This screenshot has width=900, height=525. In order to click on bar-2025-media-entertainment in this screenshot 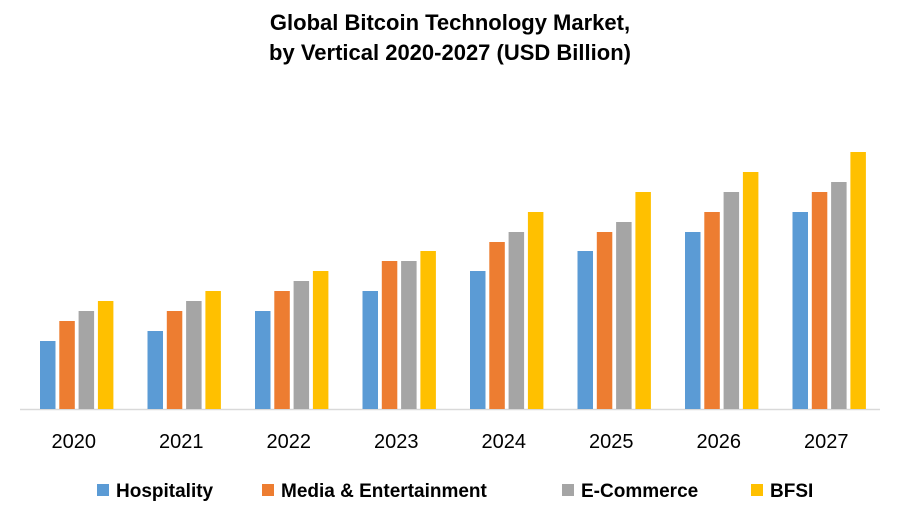, I will do `click(604, 320)`.